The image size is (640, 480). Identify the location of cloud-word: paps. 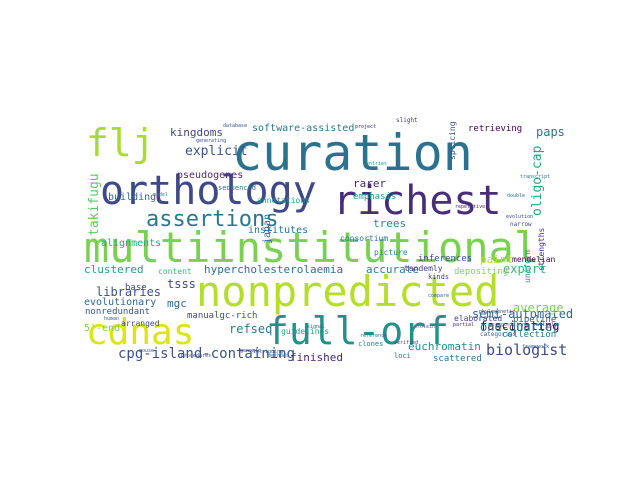
(550, 132).